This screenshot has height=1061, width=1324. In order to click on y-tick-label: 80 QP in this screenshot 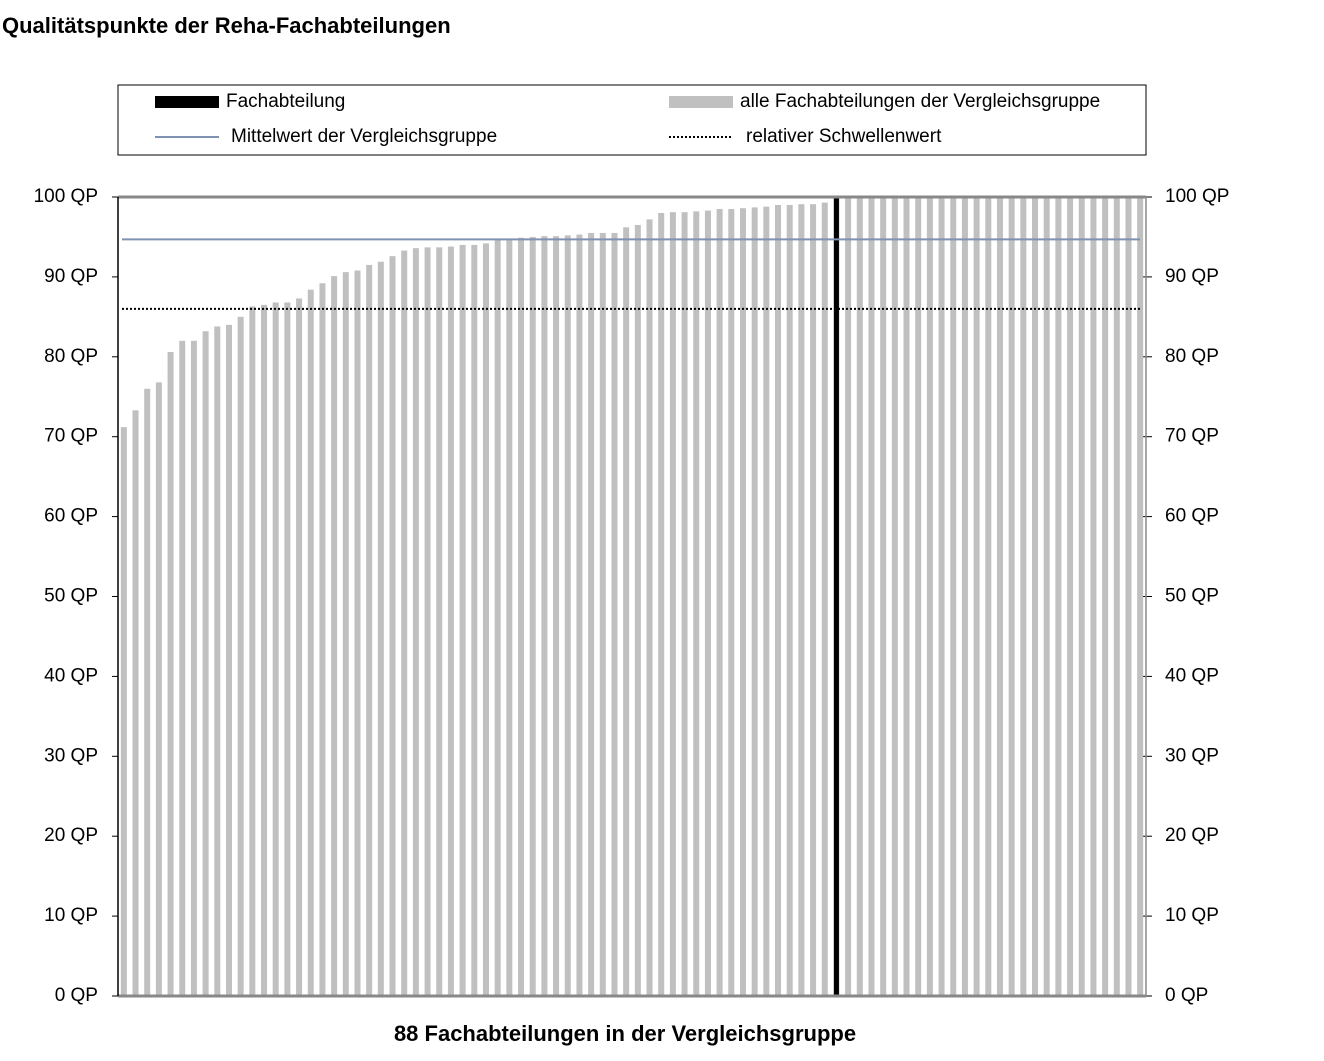, I will do `click(71, 356)`.